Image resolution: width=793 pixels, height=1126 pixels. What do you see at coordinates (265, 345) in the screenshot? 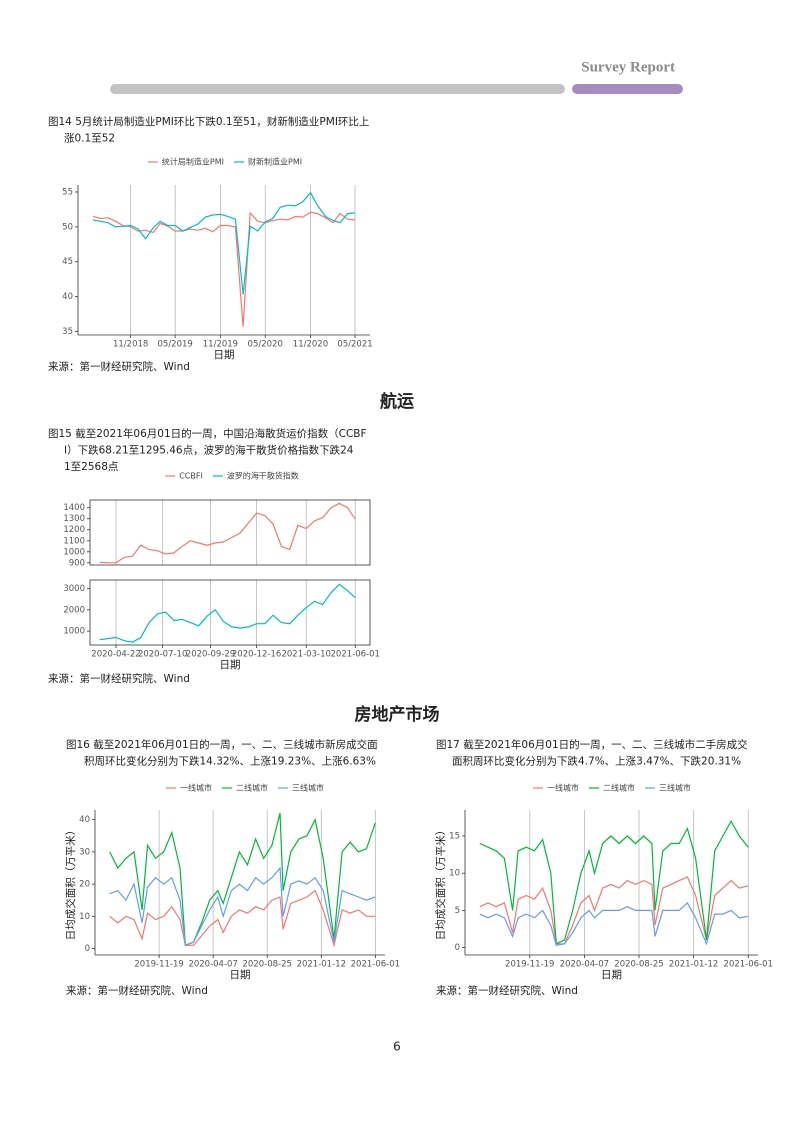
I see `x-tick-label: 05/2020` at bounding box center [265, 345].